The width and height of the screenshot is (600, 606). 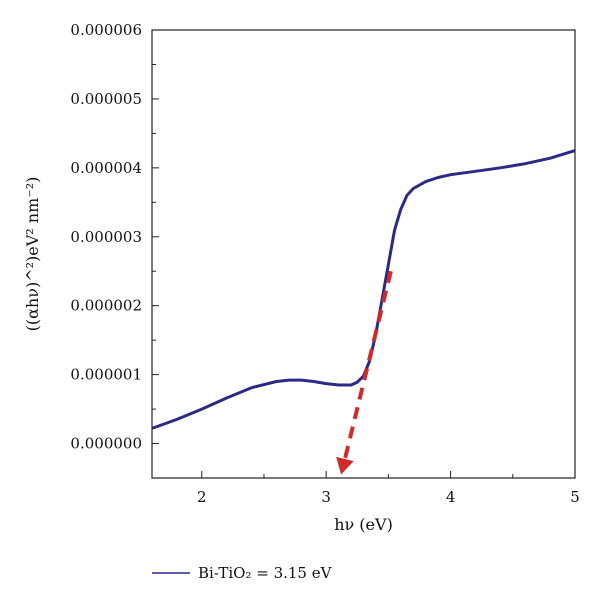 I want to click on y-tick-label: 0.000005, so click(x=106, y=99).